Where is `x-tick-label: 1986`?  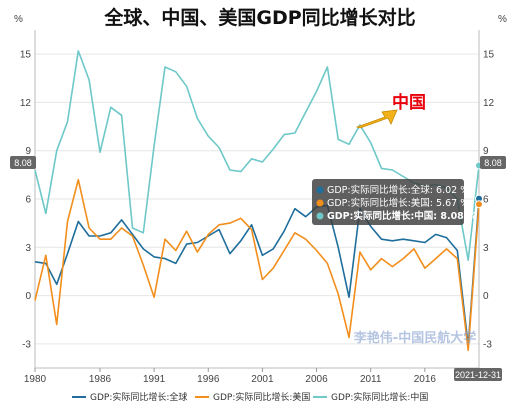 x-tick-label: 1986 is located at coordinates (100, 379).